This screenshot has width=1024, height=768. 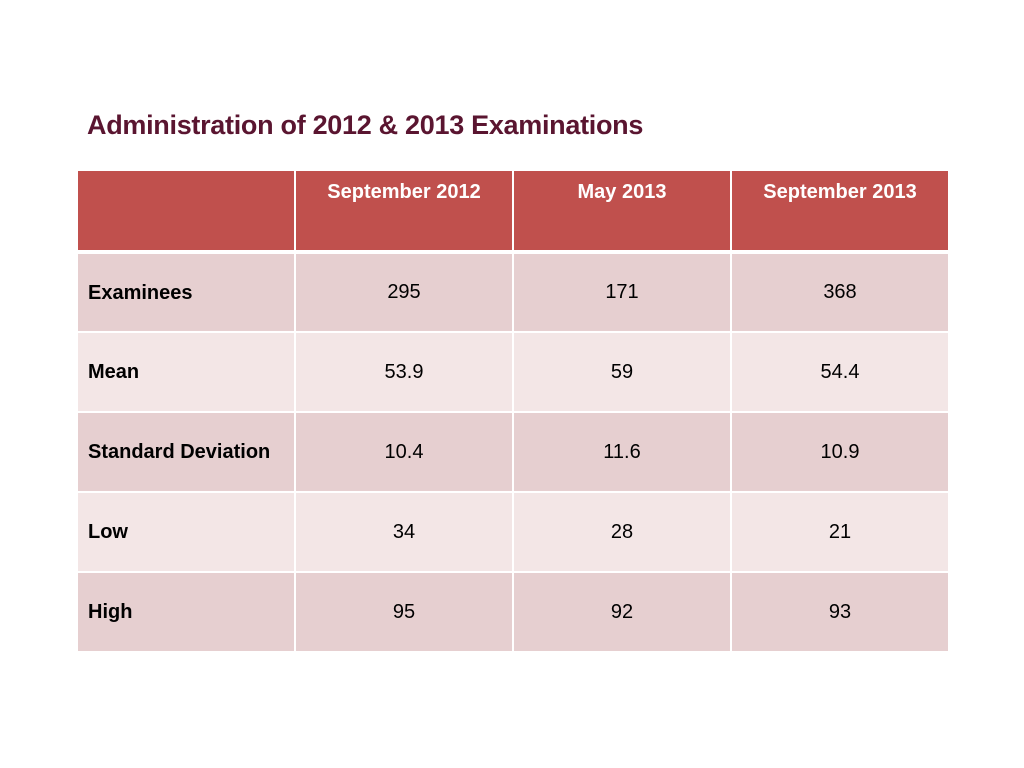 What do you see at coordinates (186, 532) in the screenshot?
I see `row-label: Low` at bounding box center [186, 532].